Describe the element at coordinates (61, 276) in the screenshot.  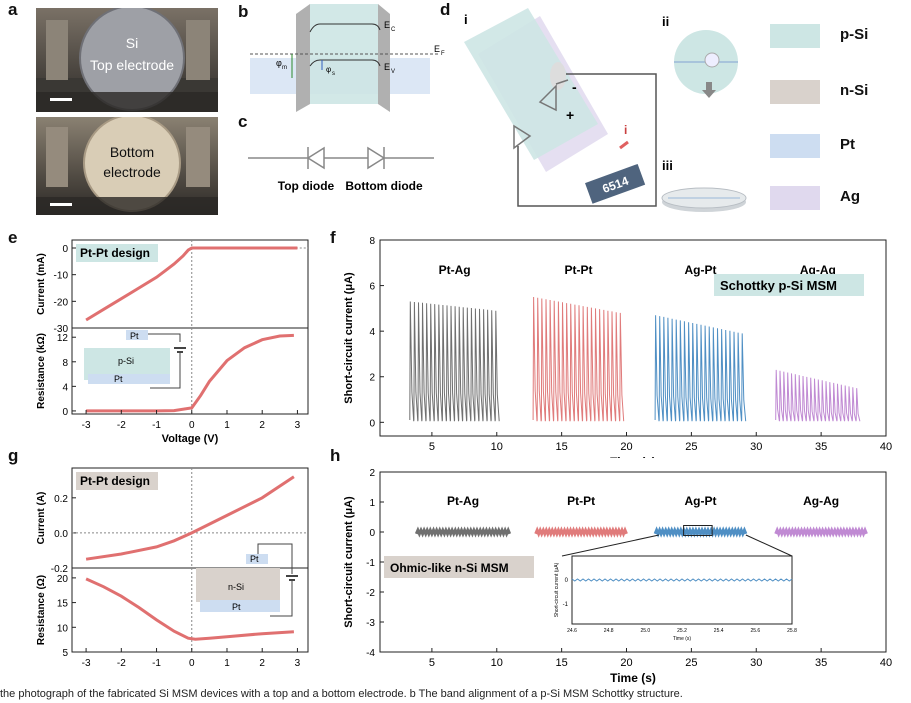
I see `y-tick-label: -10` at that location.